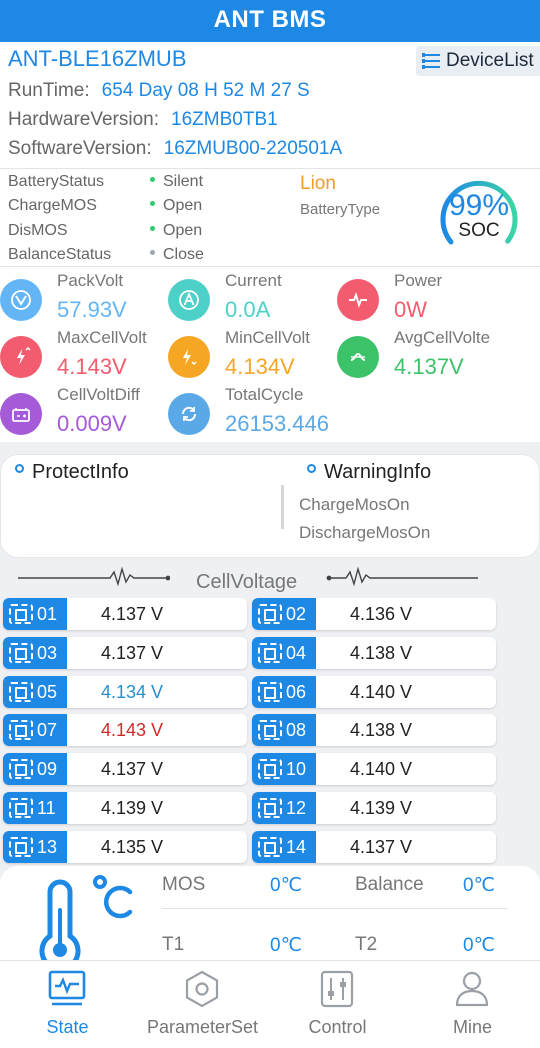  Describe the element at coordinates (284, 691) in the screenshot. I see `cell-id-tag: 06` at that location.